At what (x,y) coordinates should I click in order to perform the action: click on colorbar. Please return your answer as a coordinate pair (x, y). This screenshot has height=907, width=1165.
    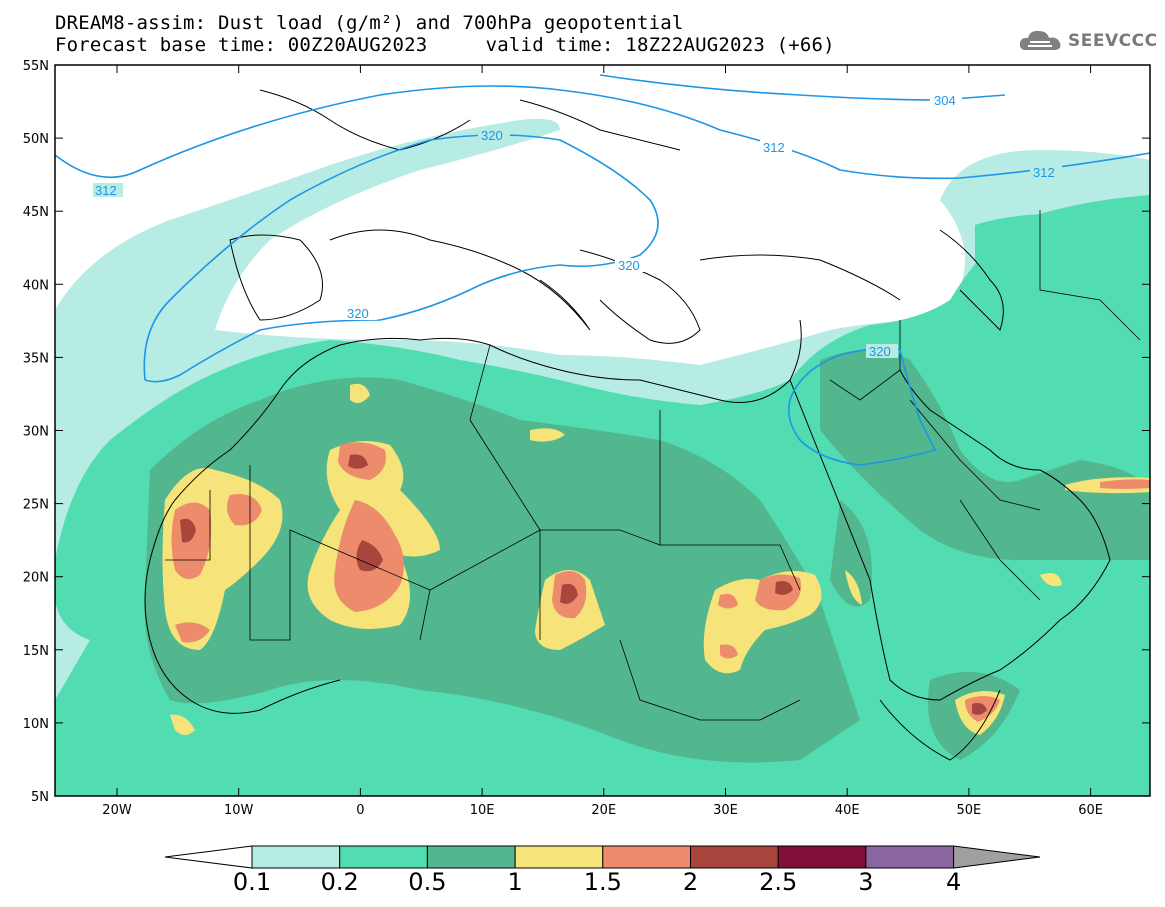
    Looking at the image, I should click on (602, 857).